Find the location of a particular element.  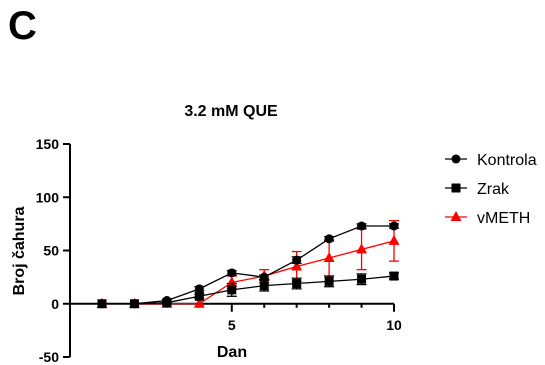

chart-title: 3.2 mM QUE is located at coordinates (231, 111).